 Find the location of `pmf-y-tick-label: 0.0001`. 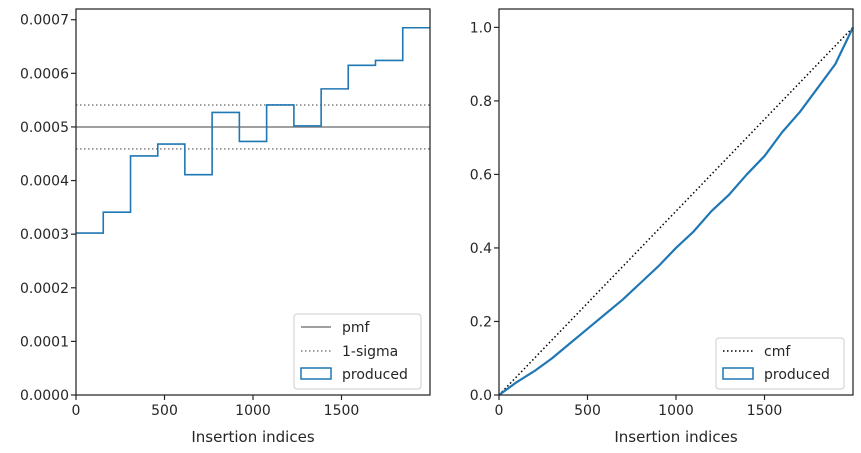

pmf-y-tick-label: 0.0001 is located at coordinates (44, 342).